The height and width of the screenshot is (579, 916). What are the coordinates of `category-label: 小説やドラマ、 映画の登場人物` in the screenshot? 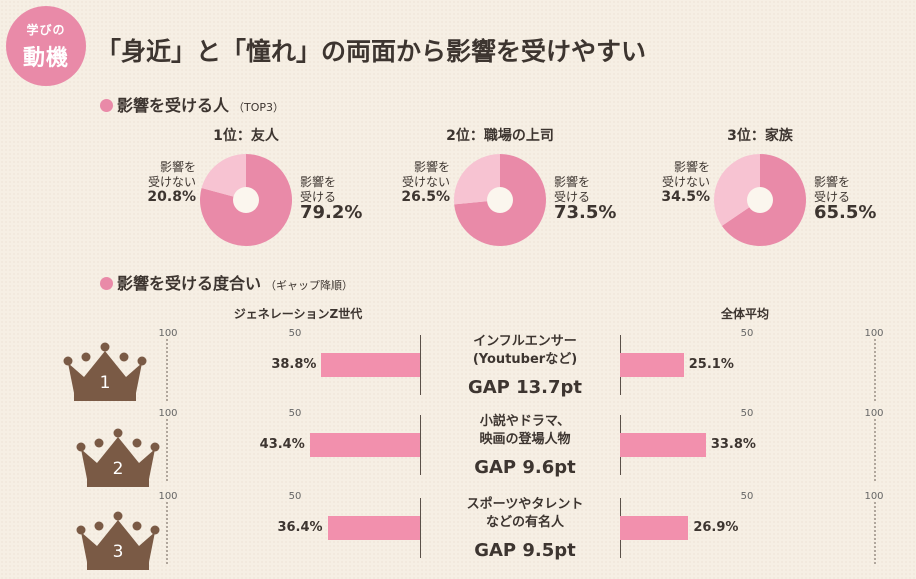 It's located at (525, 430).